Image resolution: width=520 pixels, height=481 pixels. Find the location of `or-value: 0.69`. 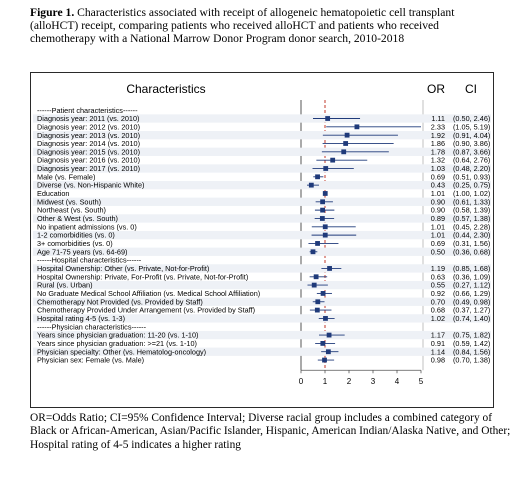

or-value: 0.69 is located at coordinates (438, 243).